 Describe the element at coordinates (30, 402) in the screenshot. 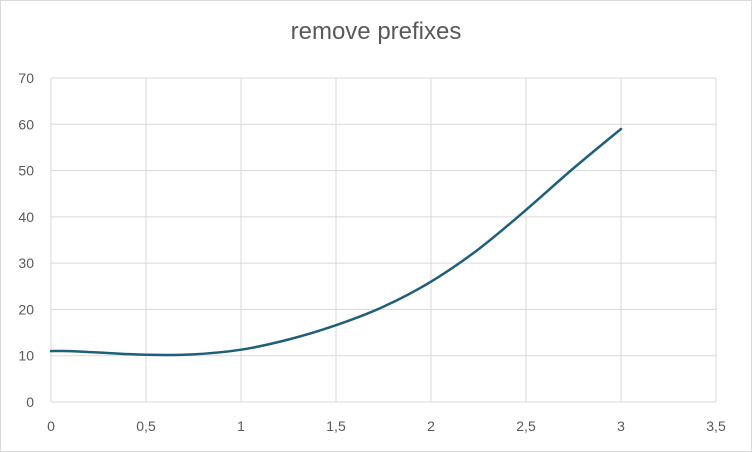

I see `y-tick-label: 0` at that location.